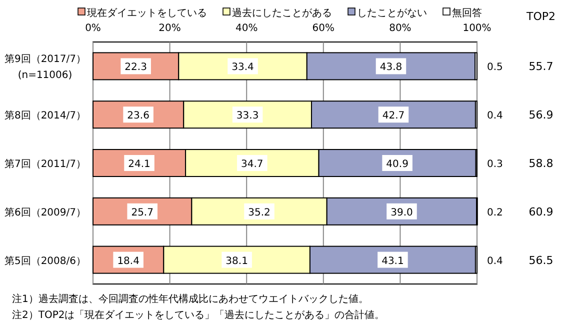  Describe the element at coordinates (495, 68) in the screenshot. I see `data-label: 0.5` at that location.